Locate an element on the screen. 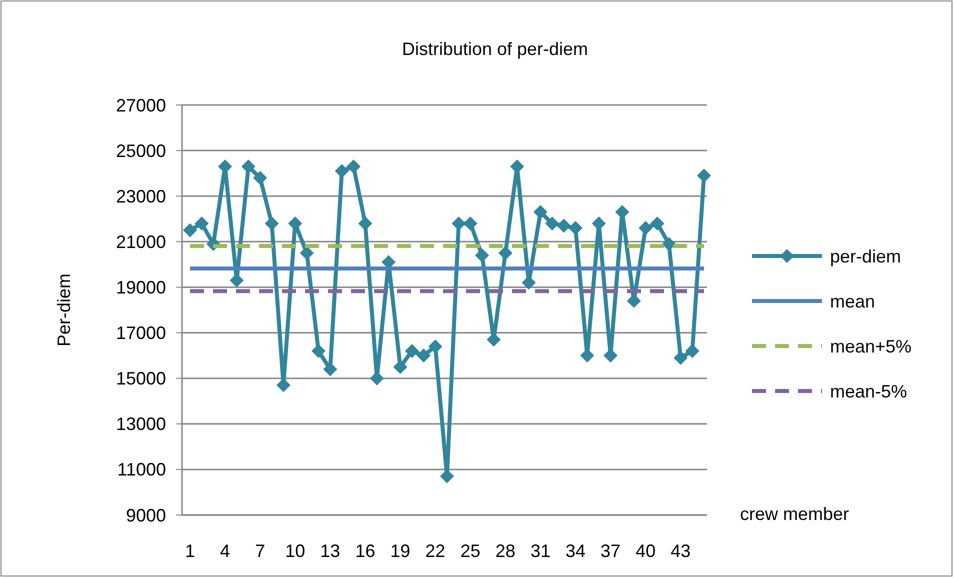  x-tick-label: 28 is located at coordinates (505, 551).